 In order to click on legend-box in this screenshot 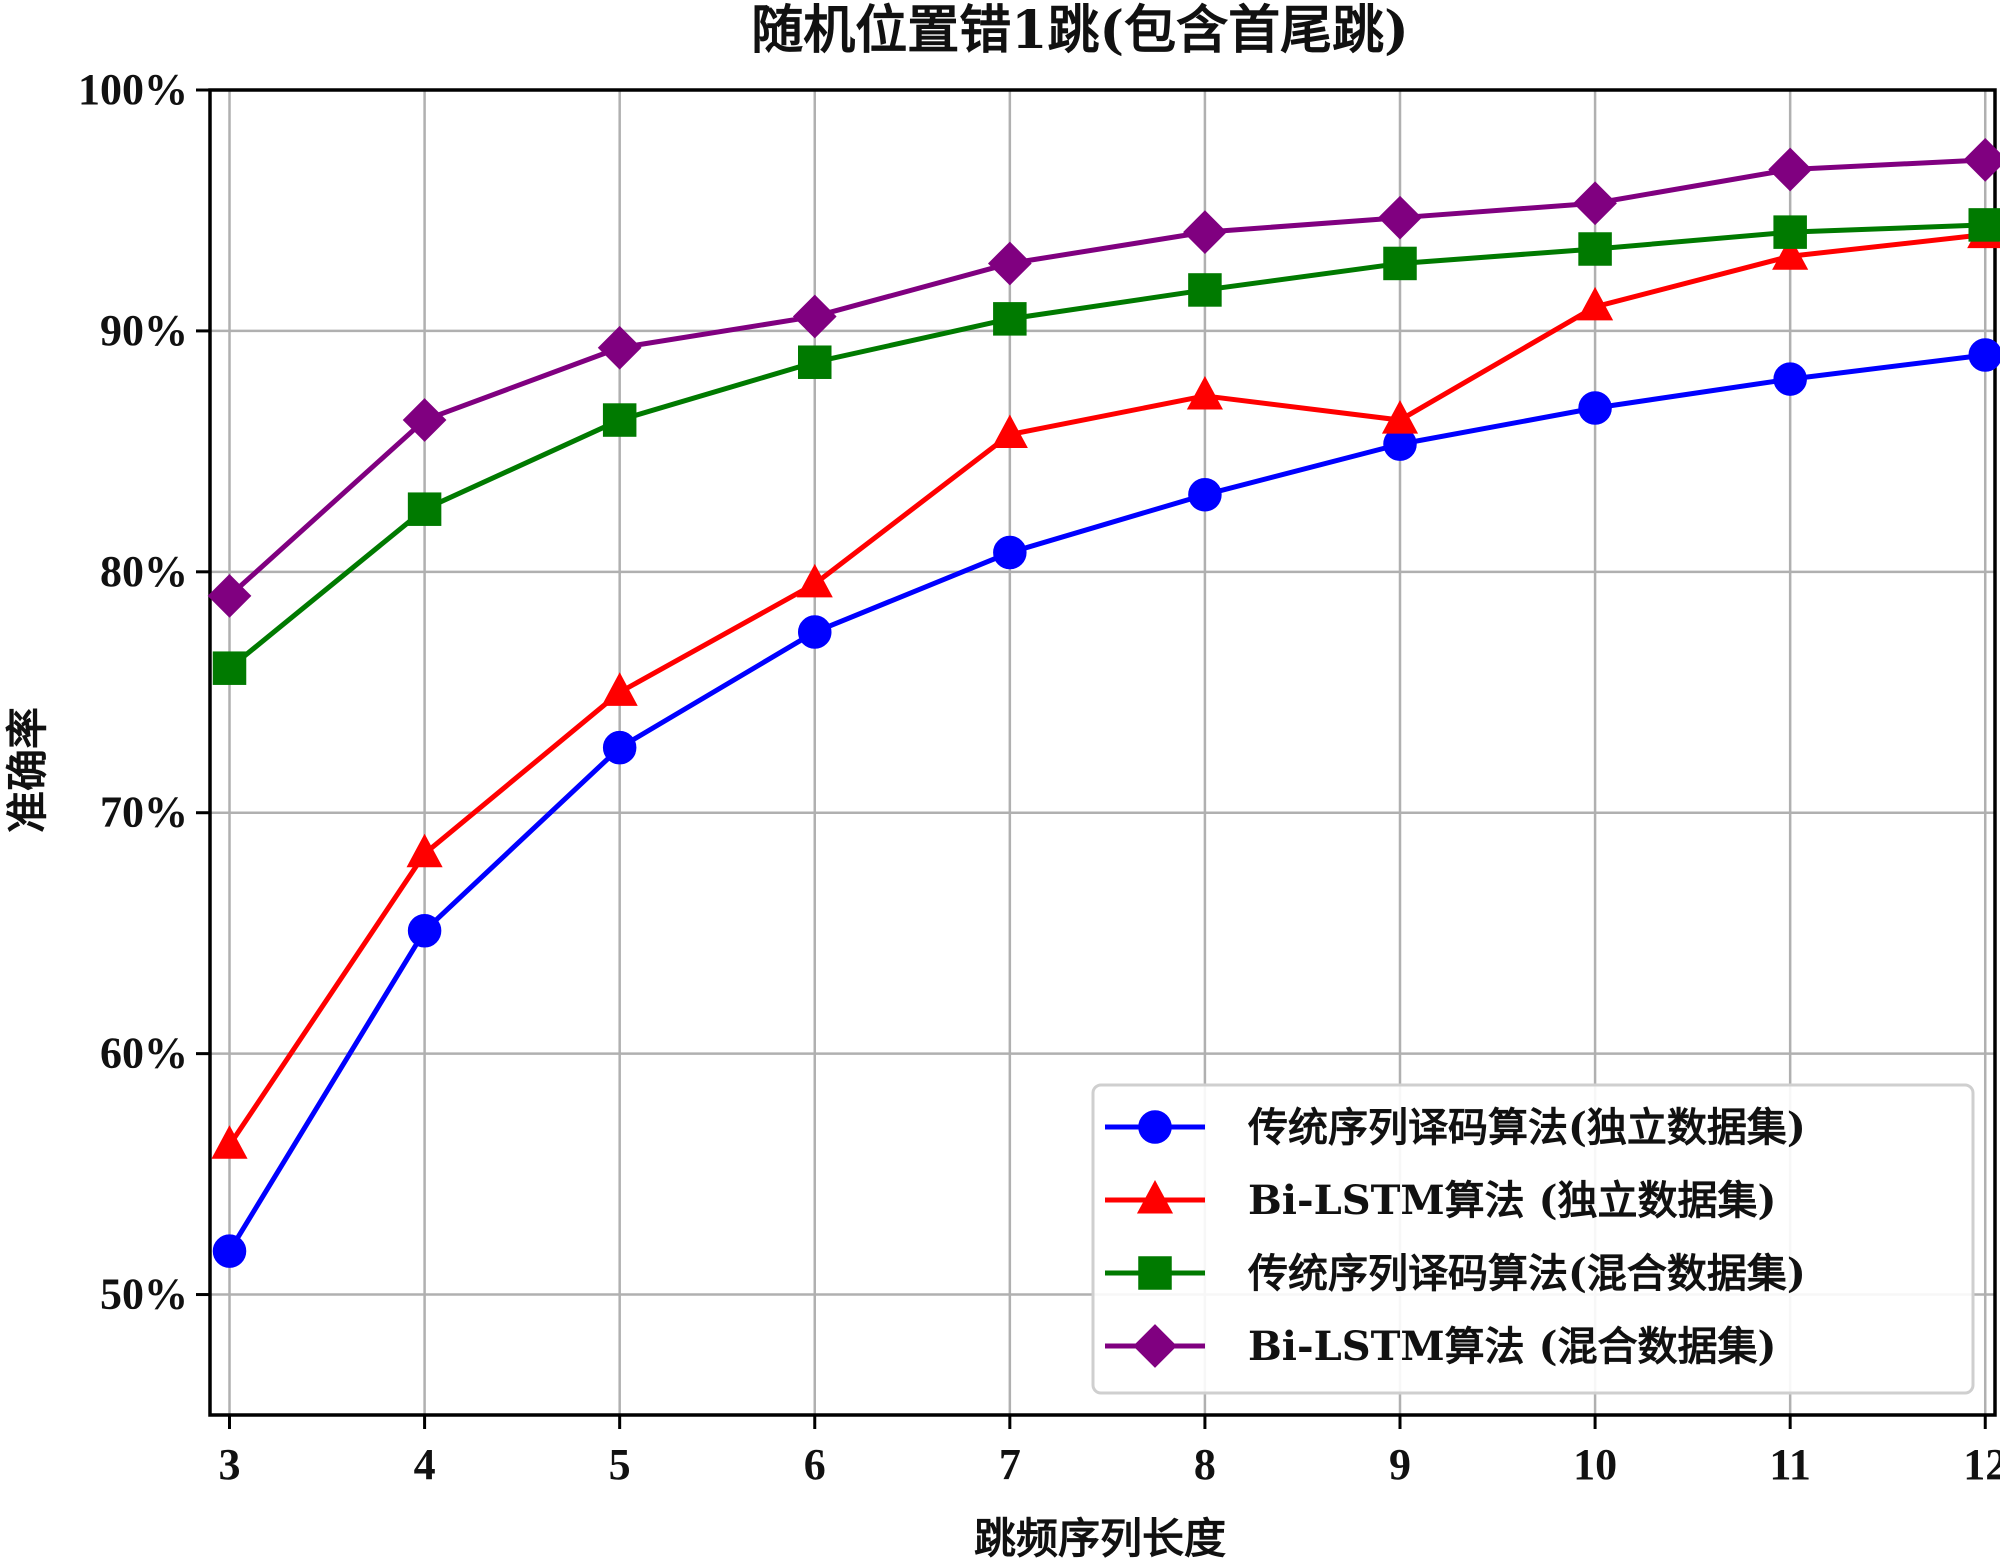, I will do `click(1533, 1239)`.